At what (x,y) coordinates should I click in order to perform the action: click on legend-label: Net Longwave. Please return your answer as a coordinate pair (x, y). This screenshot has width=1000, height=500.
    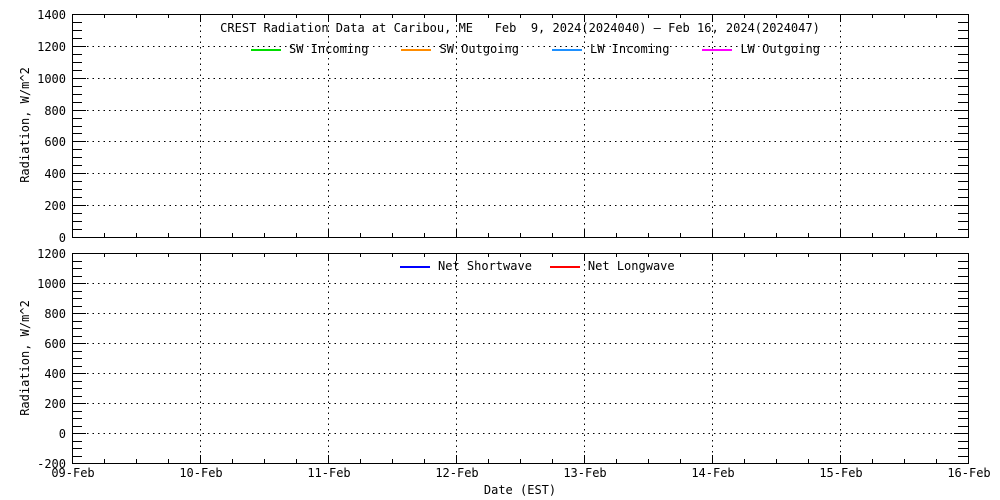
    Looking at the image, I should click on (631, 266).